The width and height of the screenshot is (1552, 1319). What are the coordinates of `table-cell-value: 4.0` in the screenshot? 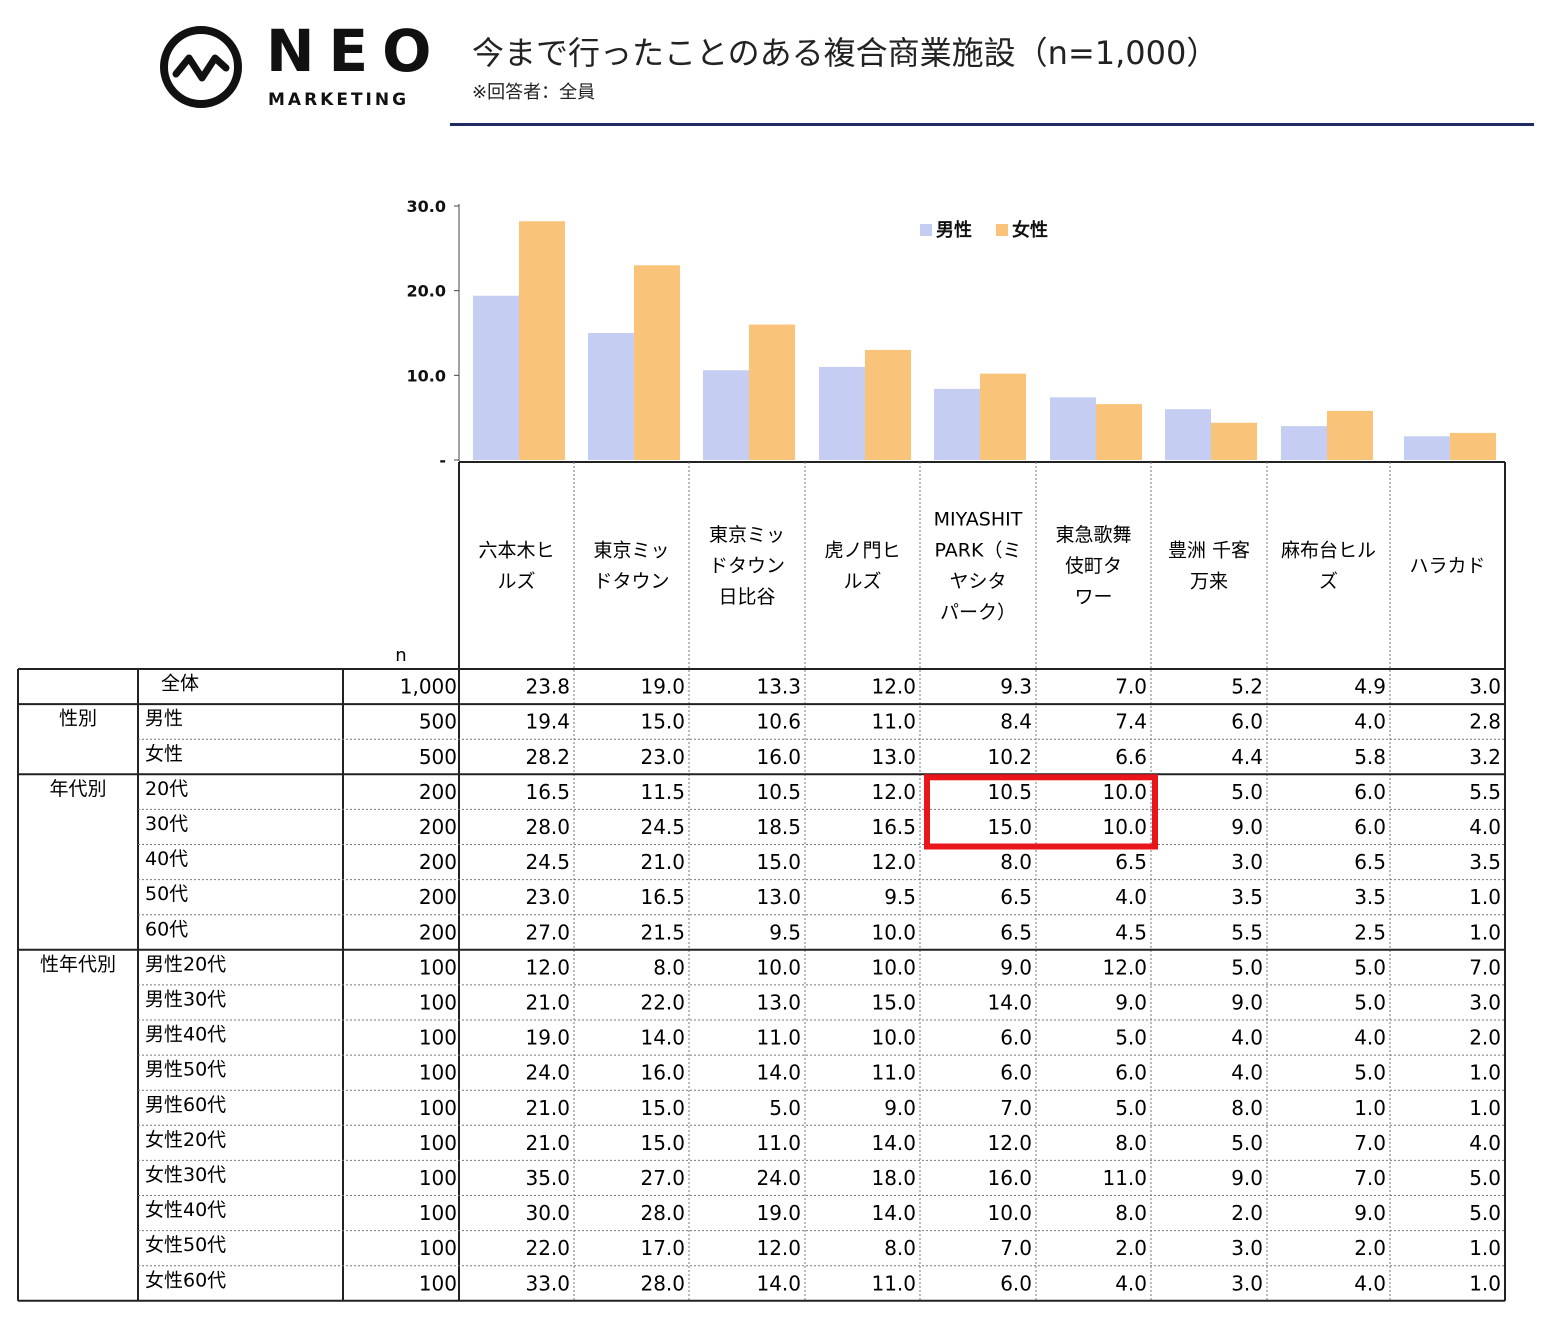 It's located at (1485, 827).